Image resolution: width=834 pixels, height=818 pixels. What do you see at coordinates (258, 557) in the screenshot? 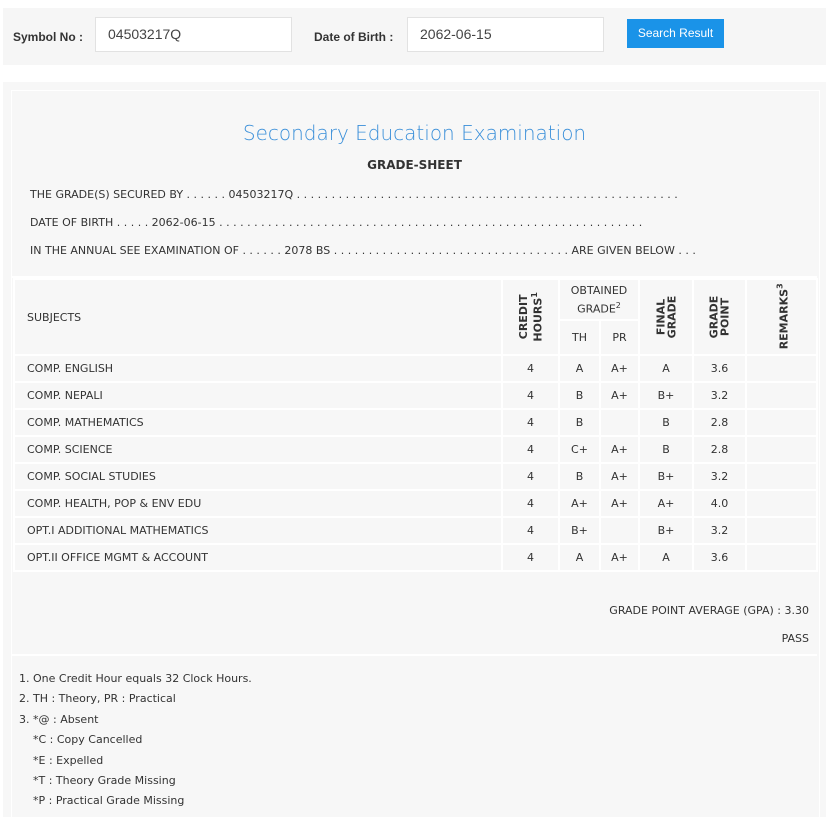
I see `cell-subject: OPT.II OFFICE MGMT & ACCOUNT` at bounding box center [258, 557].